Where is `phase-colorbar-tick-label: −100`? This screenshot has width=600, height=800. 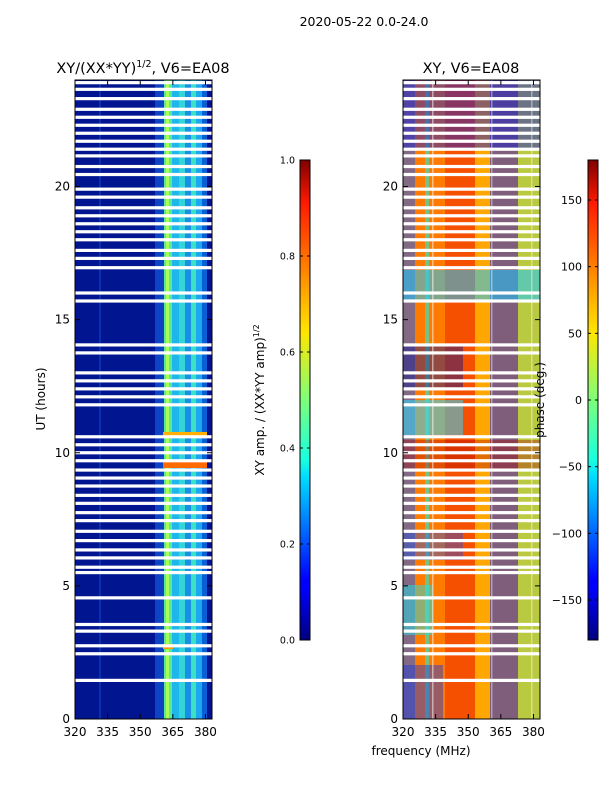
phase-colorbar-tick-label: −100 is located at coordinates (567, 533).